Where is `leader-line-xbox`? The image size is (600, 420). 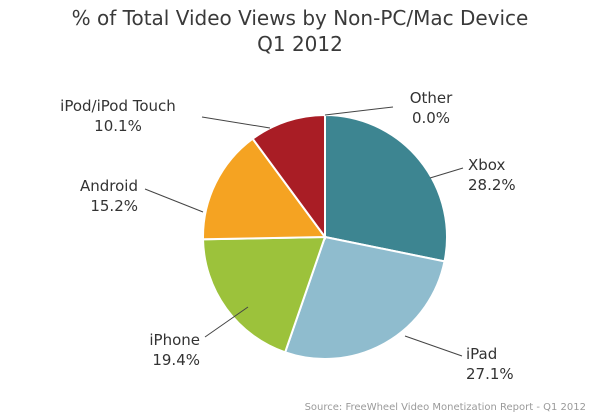
leader-line-xbox is located at coordinates (446, 173).